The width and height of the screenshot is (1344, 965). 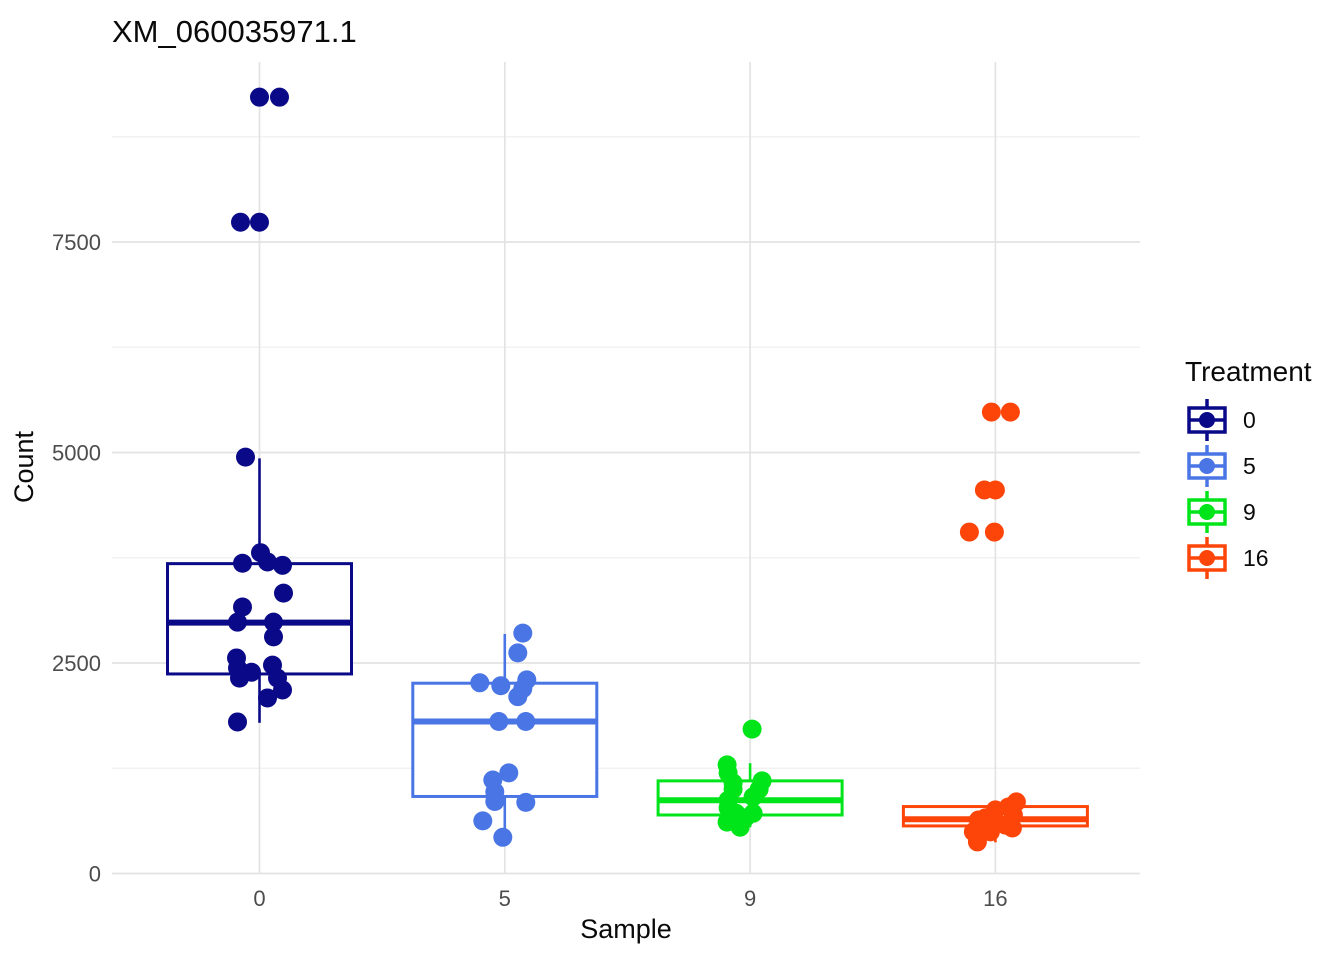 I want to click on y-tick-label: 0, so click(x=95, y=874).